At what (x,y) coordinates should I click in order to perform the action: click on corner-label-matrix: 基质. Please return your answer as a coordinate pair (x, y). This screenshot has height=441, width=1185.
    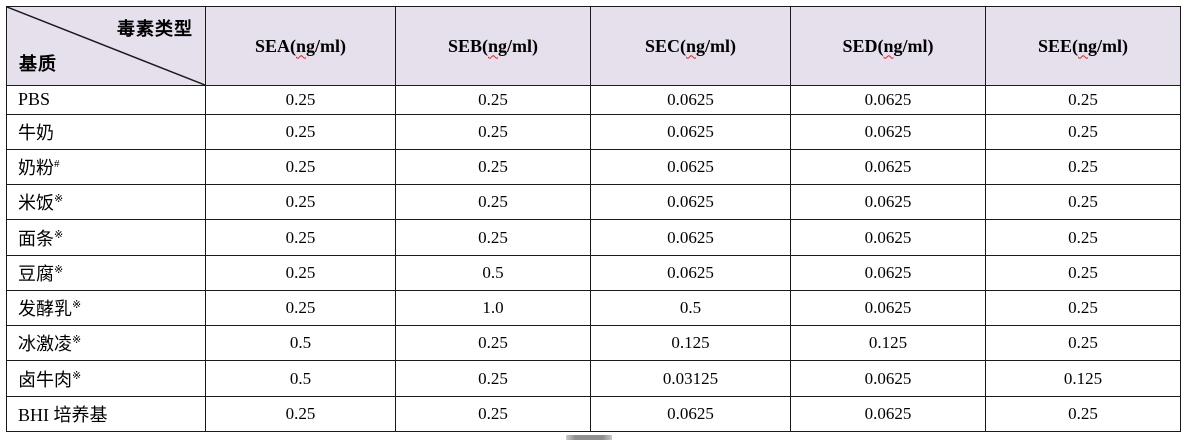
    Looking at the image, I should click on (38, 64).